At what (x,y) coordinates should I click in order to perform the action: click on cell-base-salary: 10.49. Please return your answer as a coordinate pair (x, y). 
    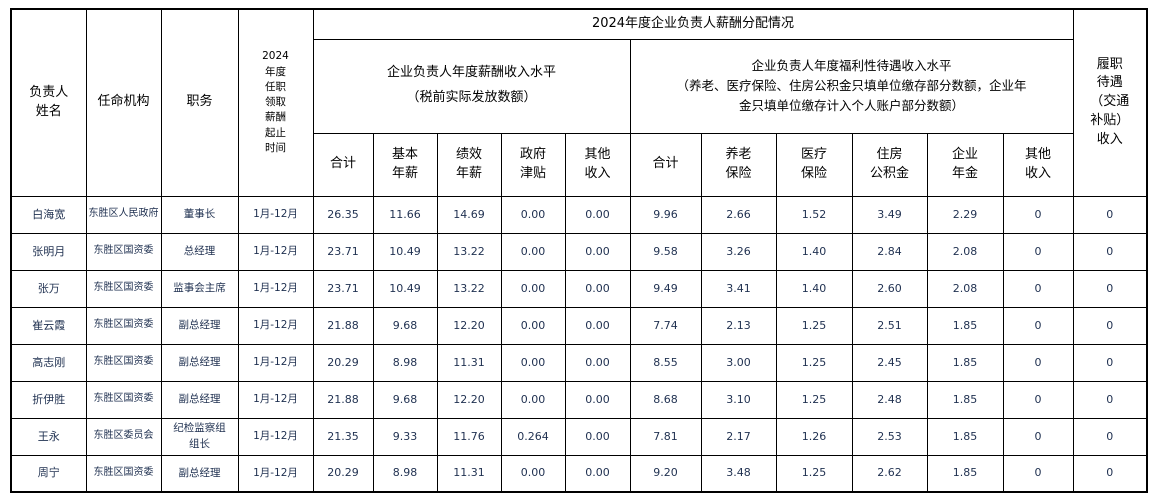
    Looking at the image, I should click on (405, 288).